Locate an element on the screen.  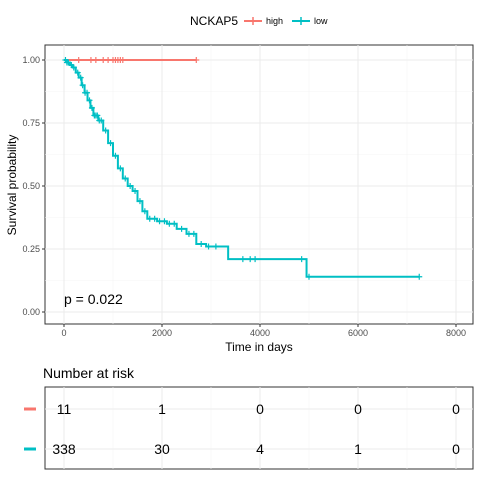
y-tick-label: 0.00 is located at coordinates (31, 312).